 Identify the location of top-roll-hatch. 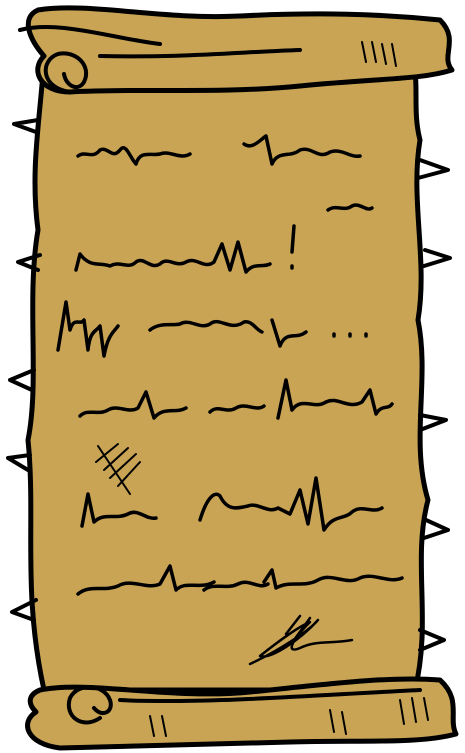
(379, 54).